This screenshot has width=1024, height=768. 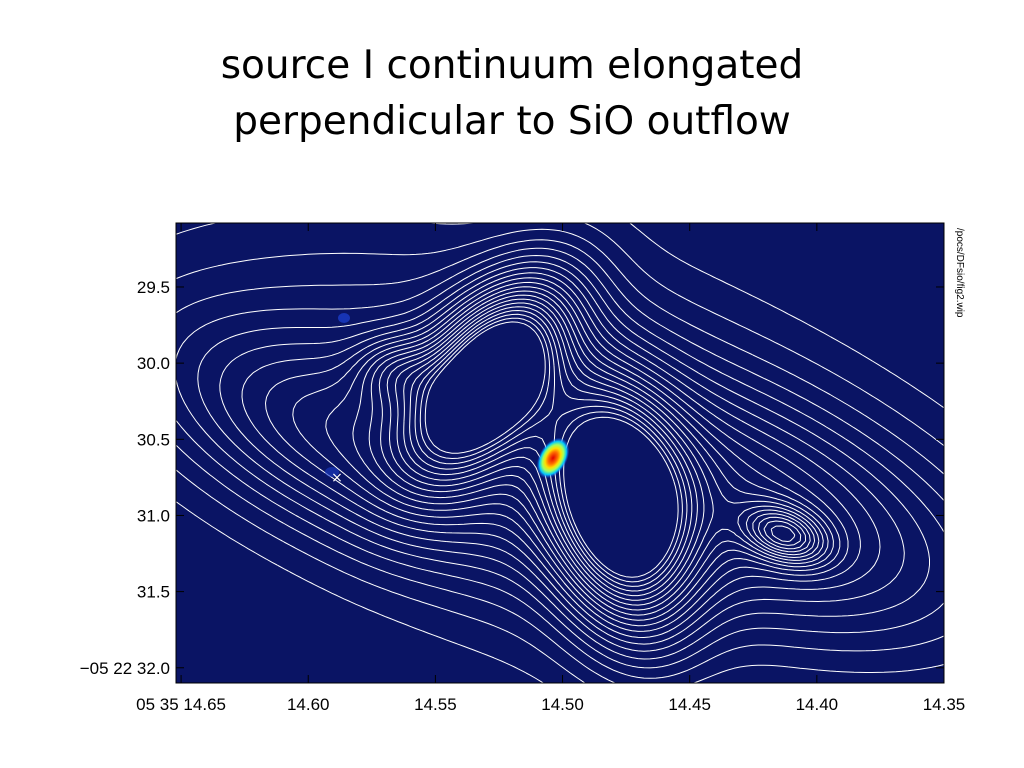 What do you see at coordinates (447, 399) in the screenshot?
I see `map-features: ×` at bounding box center [447, 399].